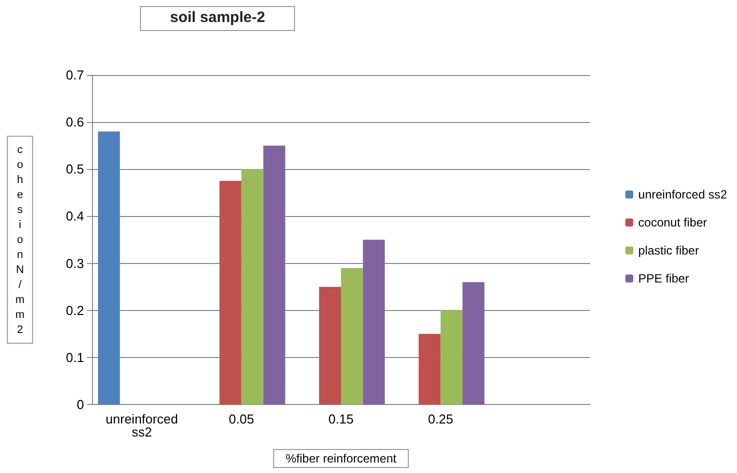 The image size is (737, 473). What do you see at coordinates (341, 419) in the screenshot?
I see `x-tick-label: 0.15` at bounding box center [341, 419].